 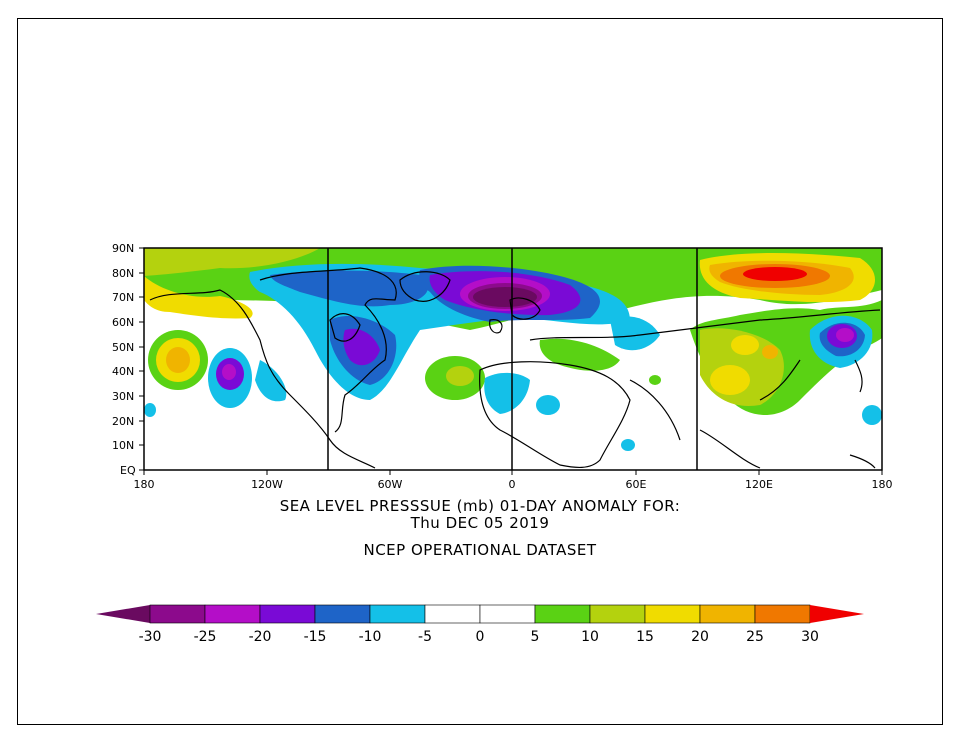 I want to click on north-atlantic-minimum, so click(x=505, y=297).